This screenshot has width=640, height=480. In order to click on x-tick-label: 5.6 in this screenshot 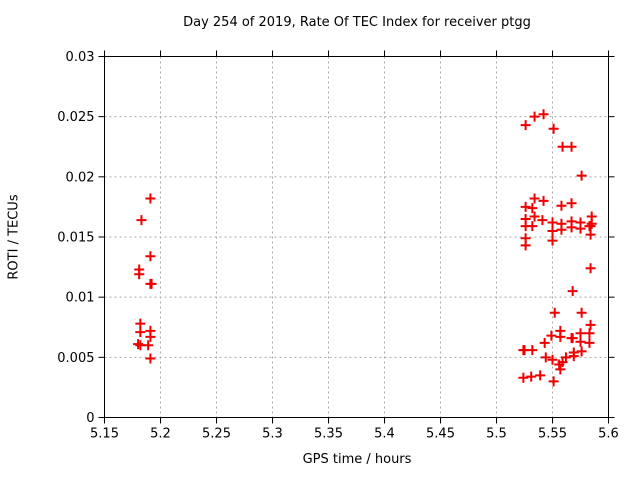, I will do `click(608, 434)`.